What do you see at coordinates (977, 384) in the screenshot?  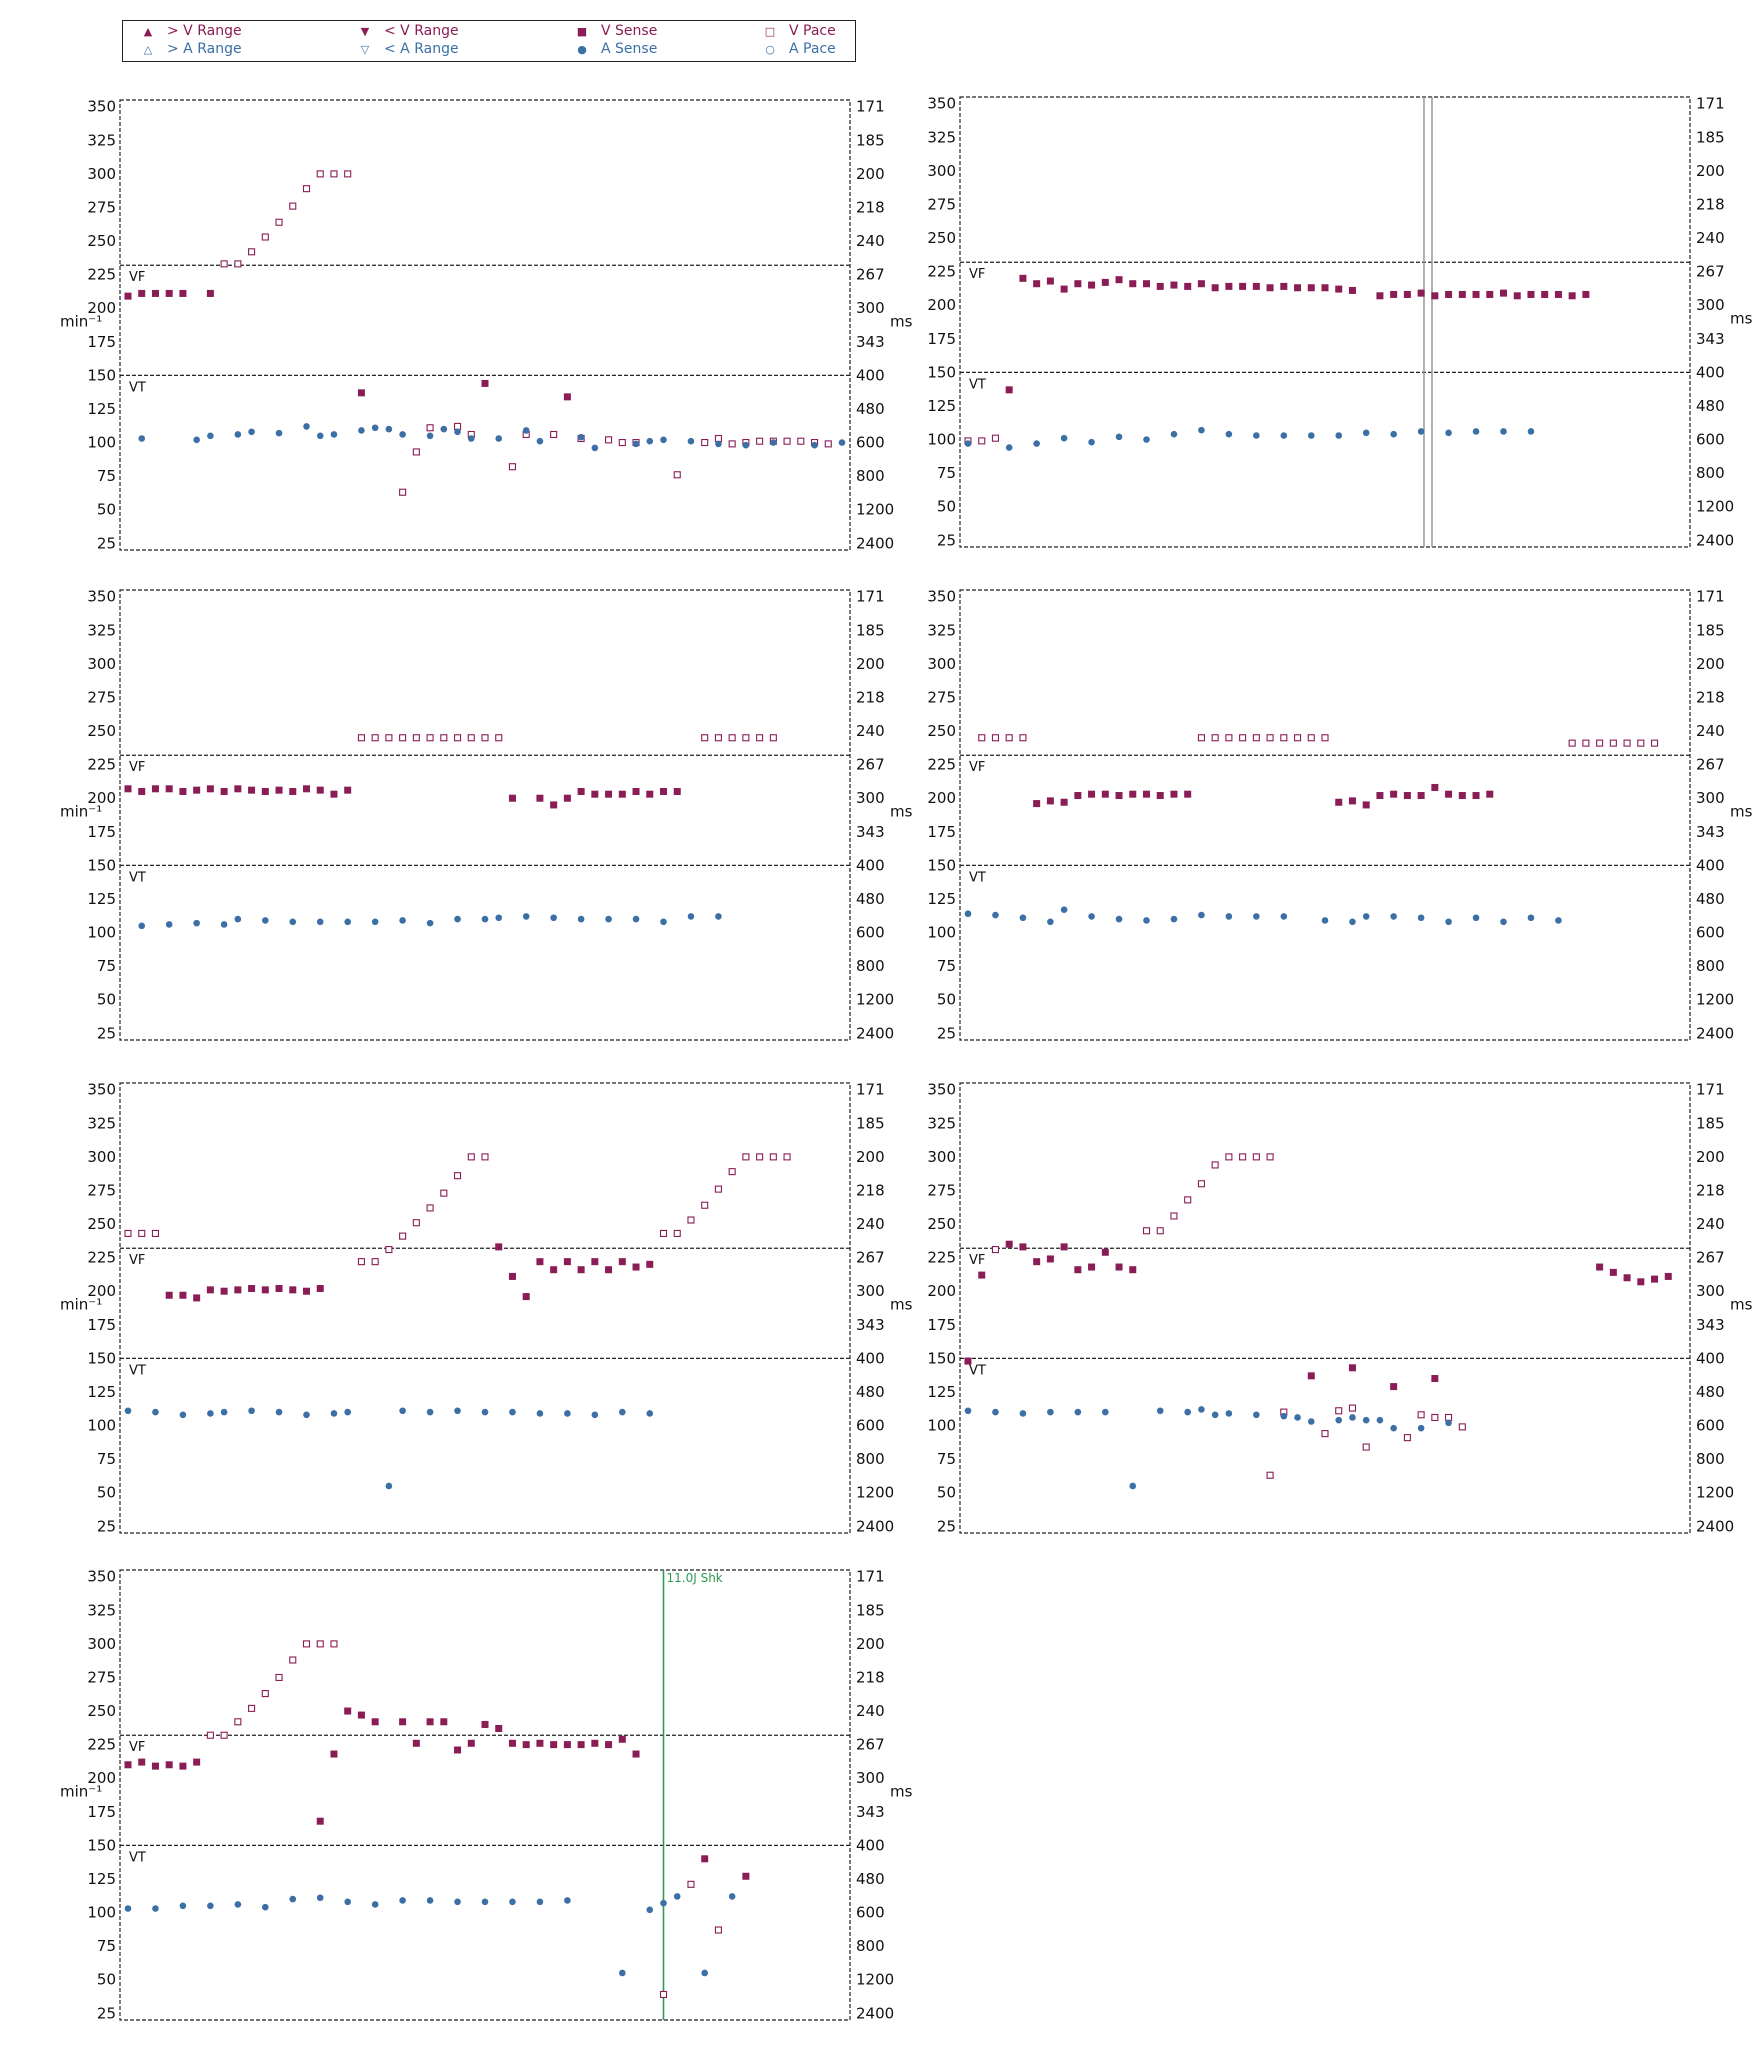 I see `zone-label-vt: VT` at bounding box center [977, 384].